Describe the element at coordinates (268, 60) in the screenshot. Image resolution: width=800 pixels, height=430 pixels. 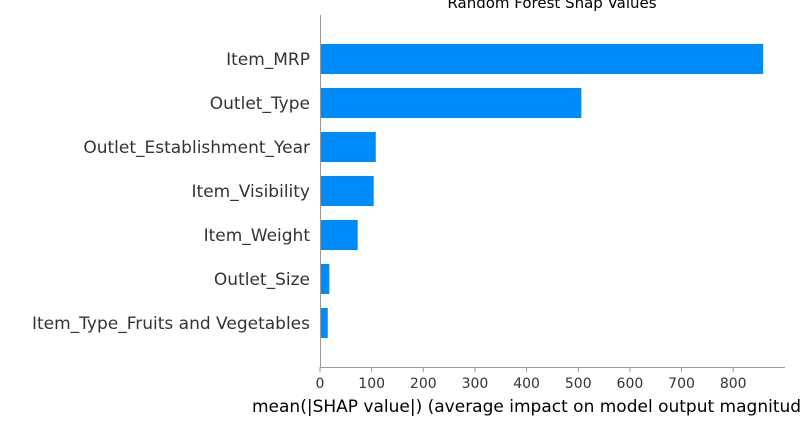
I see `category-label: Item_MRP` at that location.